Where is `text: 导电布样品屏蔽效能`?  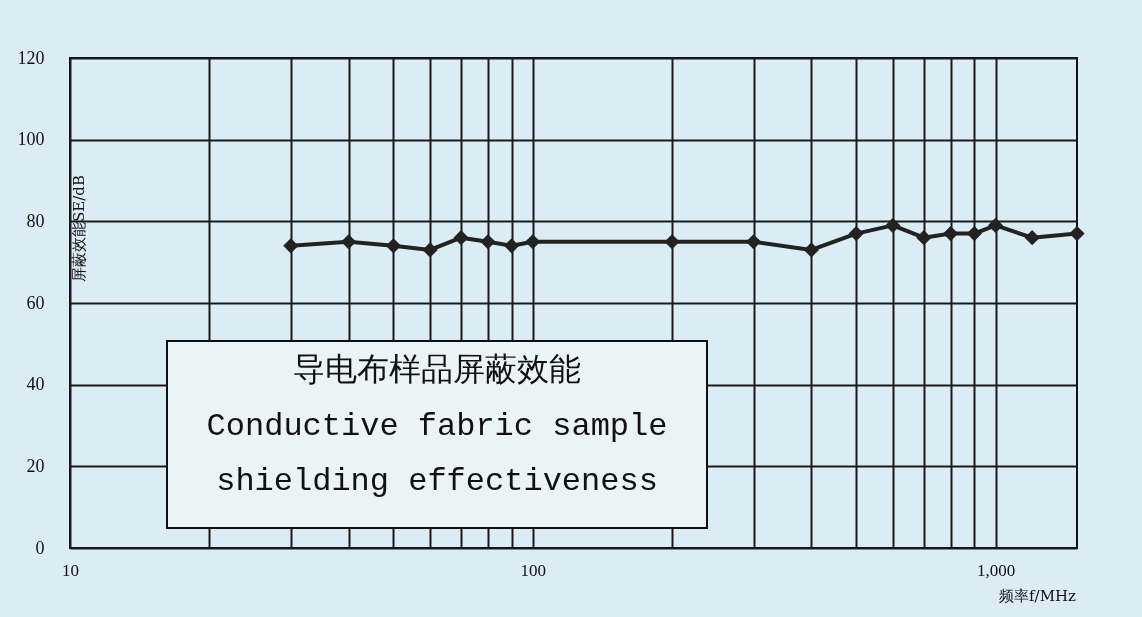
text: 导电布样品屏蔽效能 is located at coordinates (437, 371).